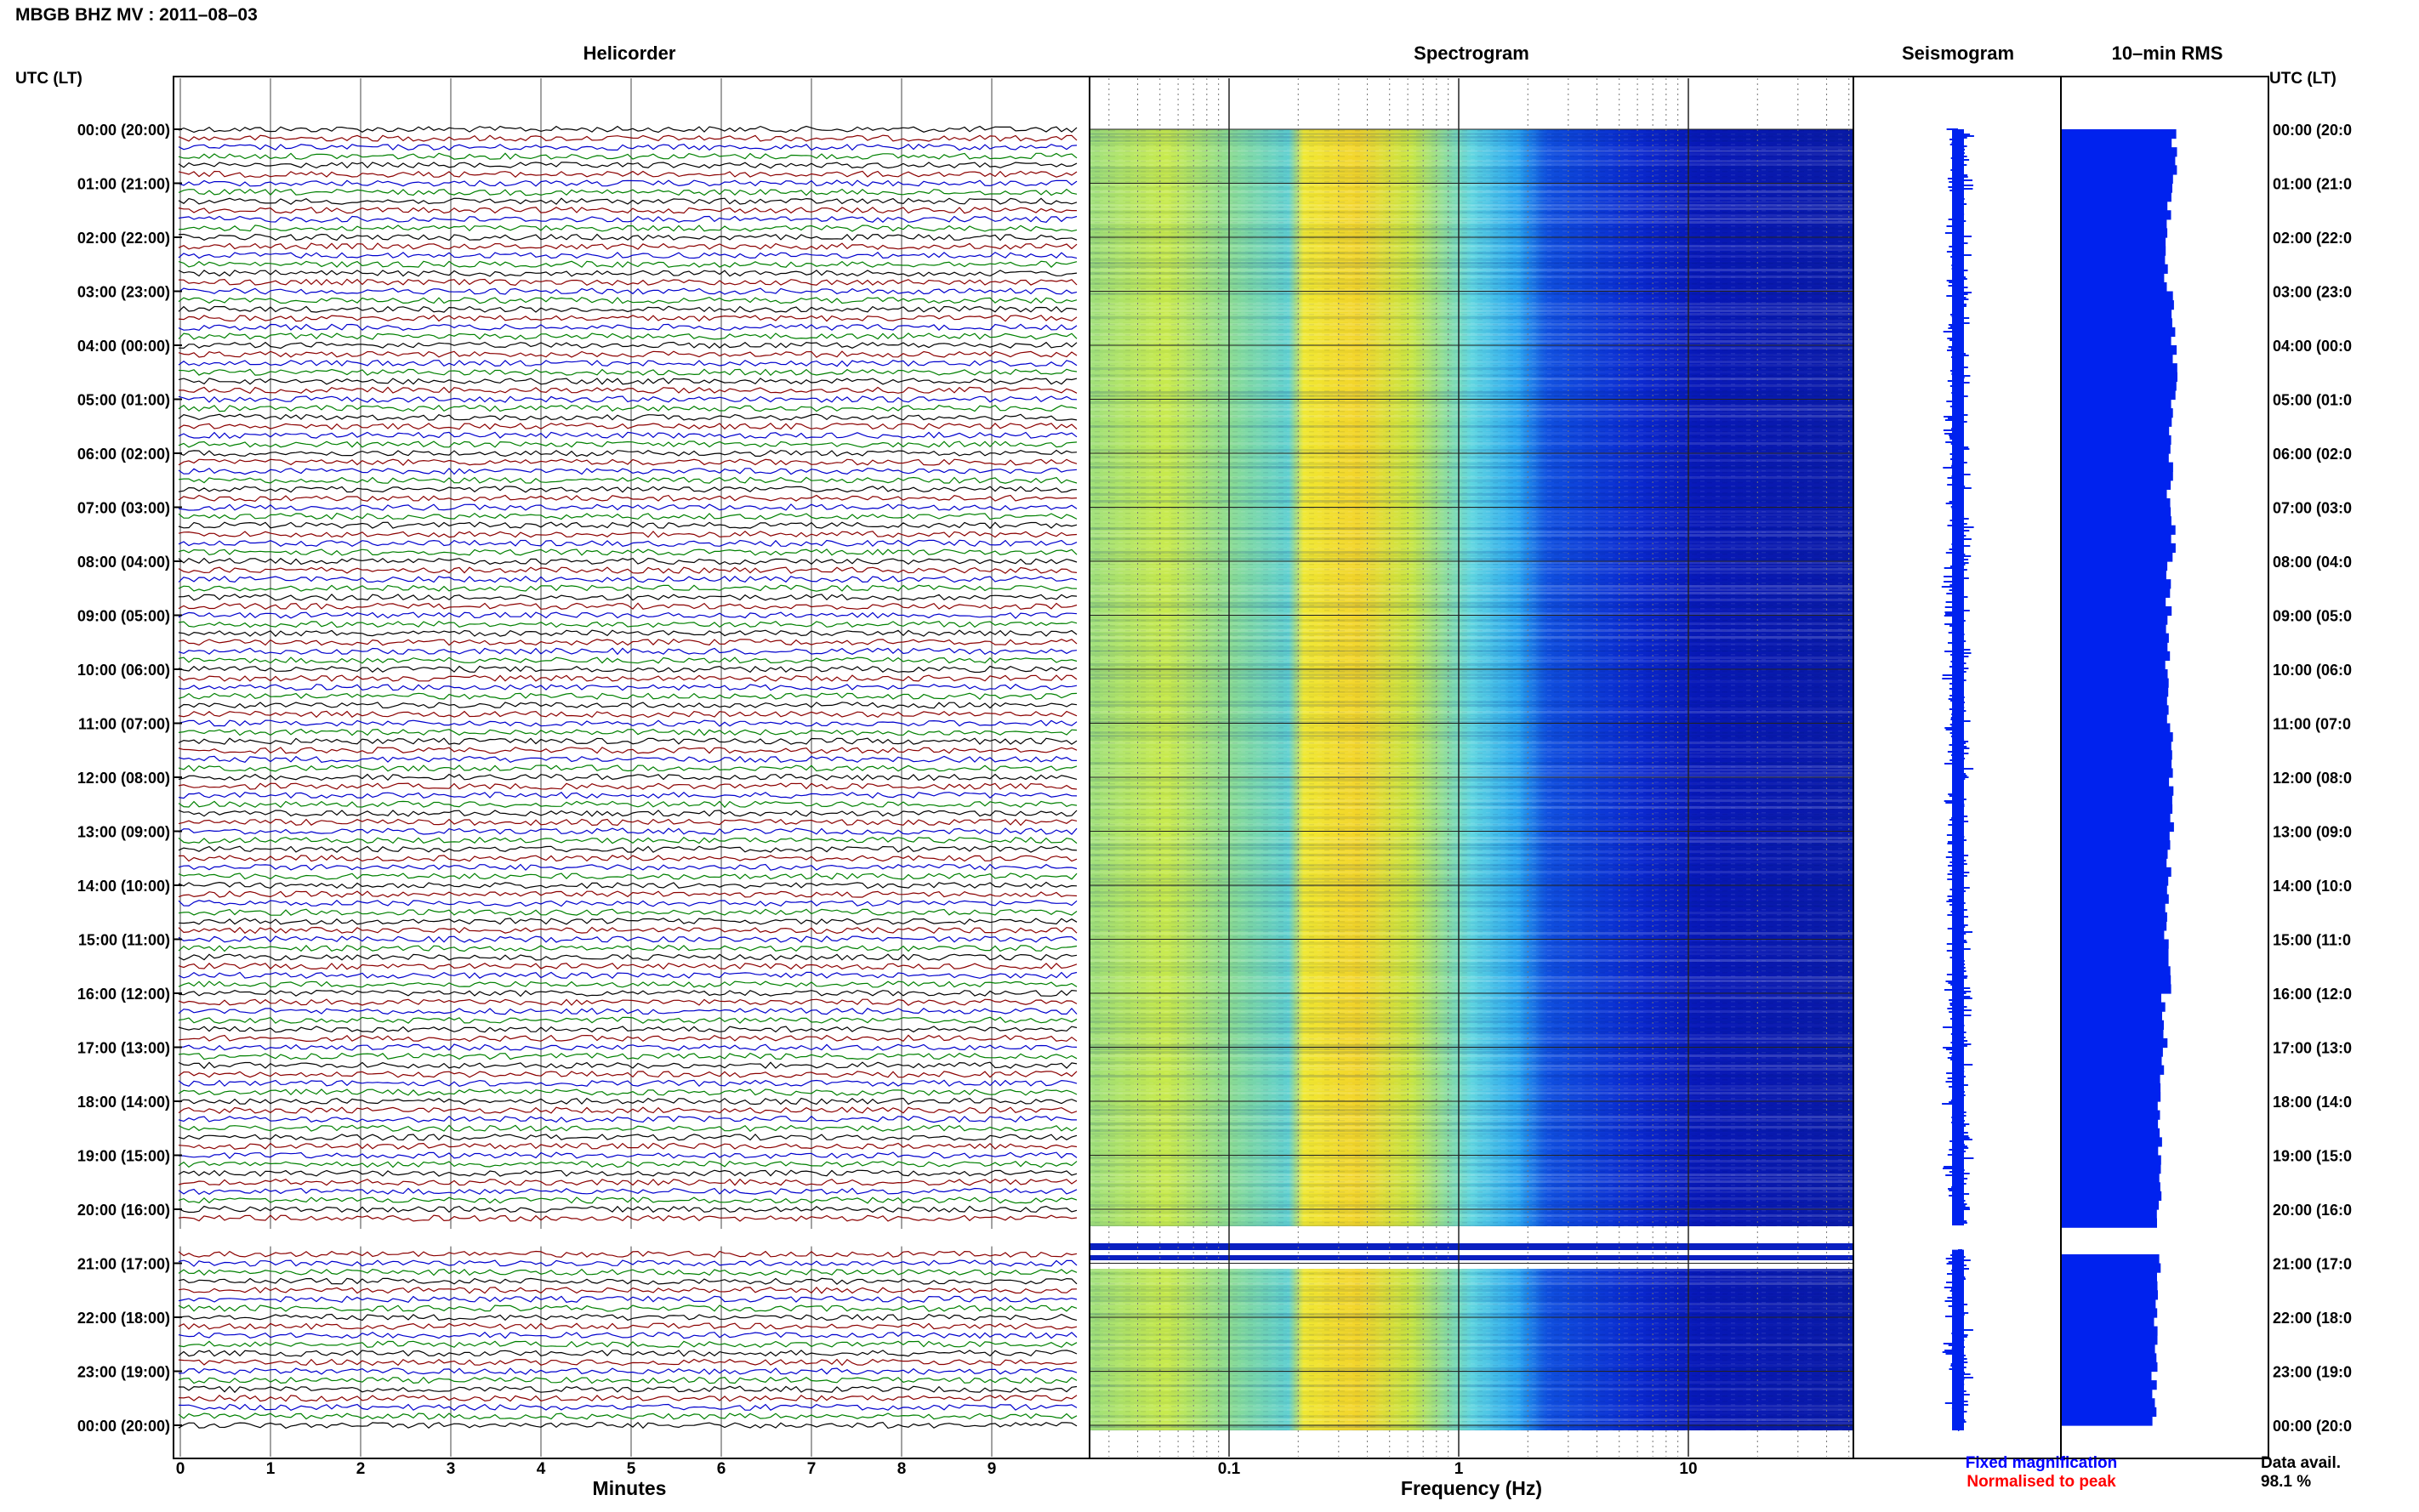 The image size is (2419, 1512). What do you see at coordinates (123, 1372) in the screenshot?
I see `hour-label: 23:00 (19:00)` at bounding box center [123, 1372].